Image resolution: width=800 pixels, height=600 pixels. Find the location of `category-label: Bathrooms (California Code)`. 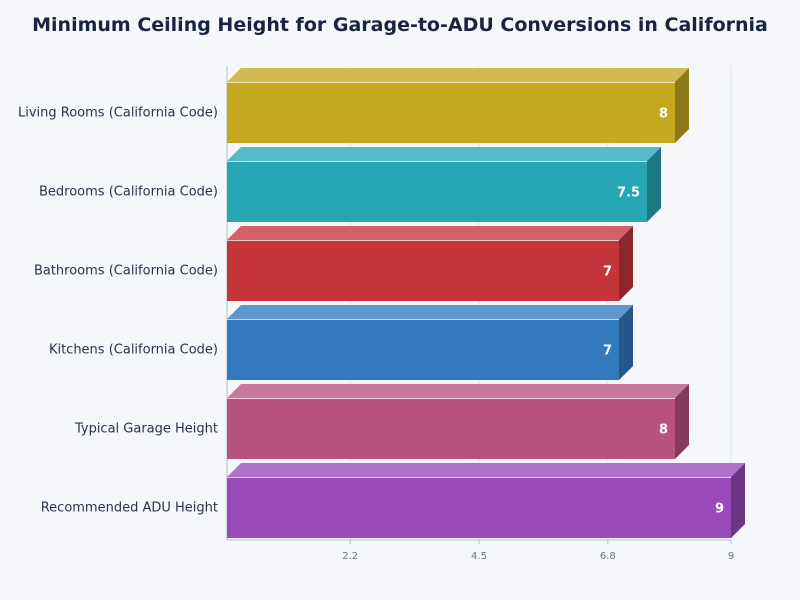

category-label: Bathrooms (California Code) is located at coordinates (126, 271).